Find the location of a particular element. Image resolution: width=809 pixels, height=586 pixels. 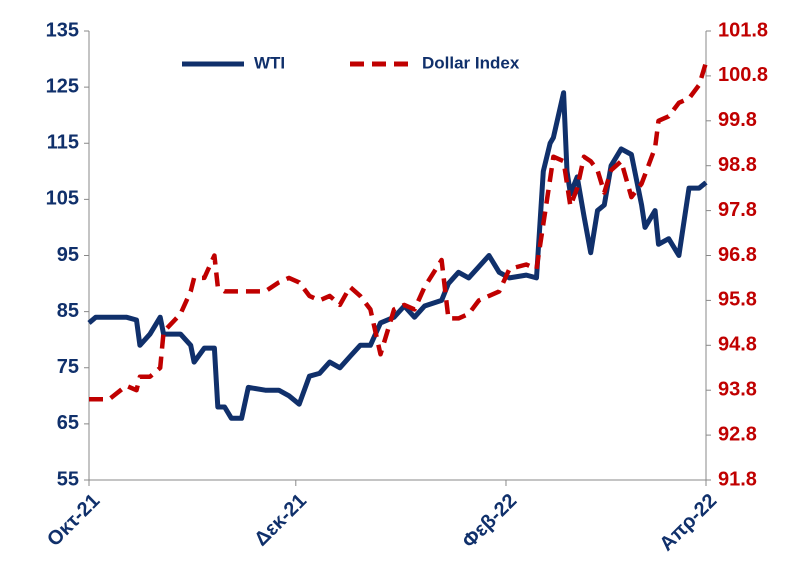

x-tick-label: Οκτ-21 is located at coordinates (73, 520).